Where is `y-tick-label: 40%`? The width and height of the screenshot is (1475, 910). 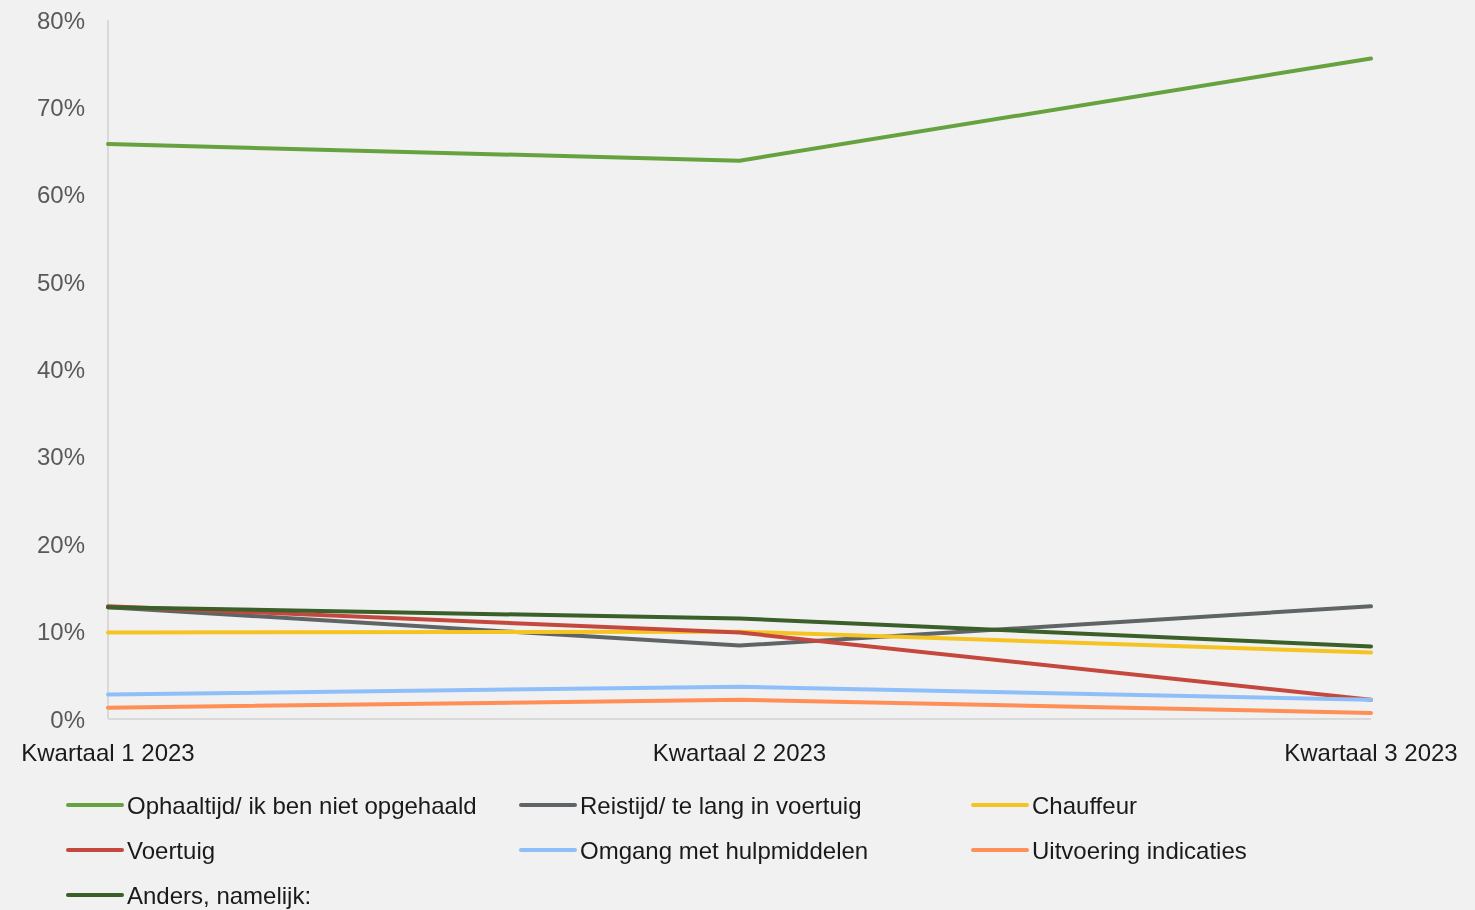 y-tick-label: 40% is located at coordinates (60, 369).